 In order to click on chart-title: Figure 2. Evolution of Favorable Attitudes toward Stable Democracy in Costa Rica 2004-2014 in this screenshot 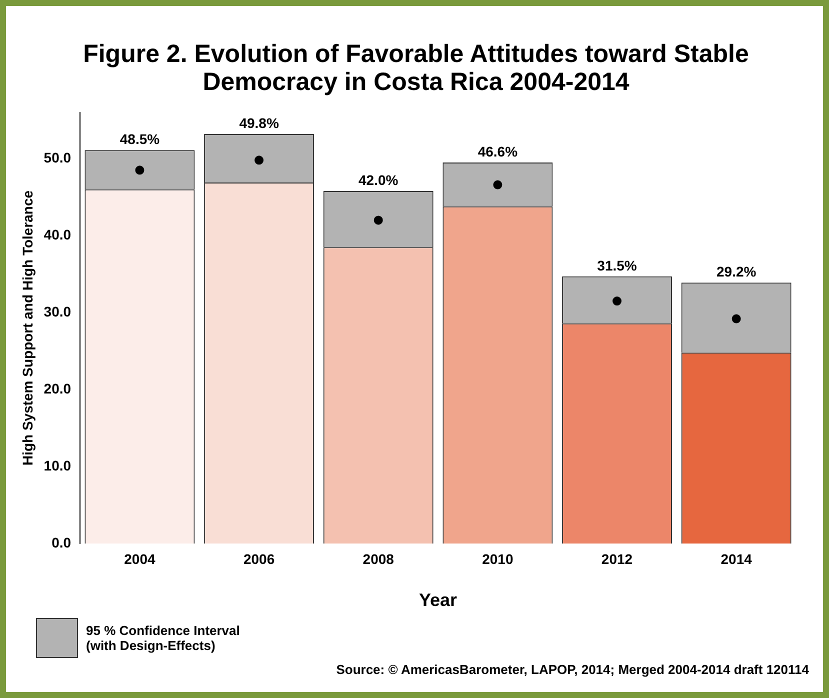, I will do `click(416, 68)`.